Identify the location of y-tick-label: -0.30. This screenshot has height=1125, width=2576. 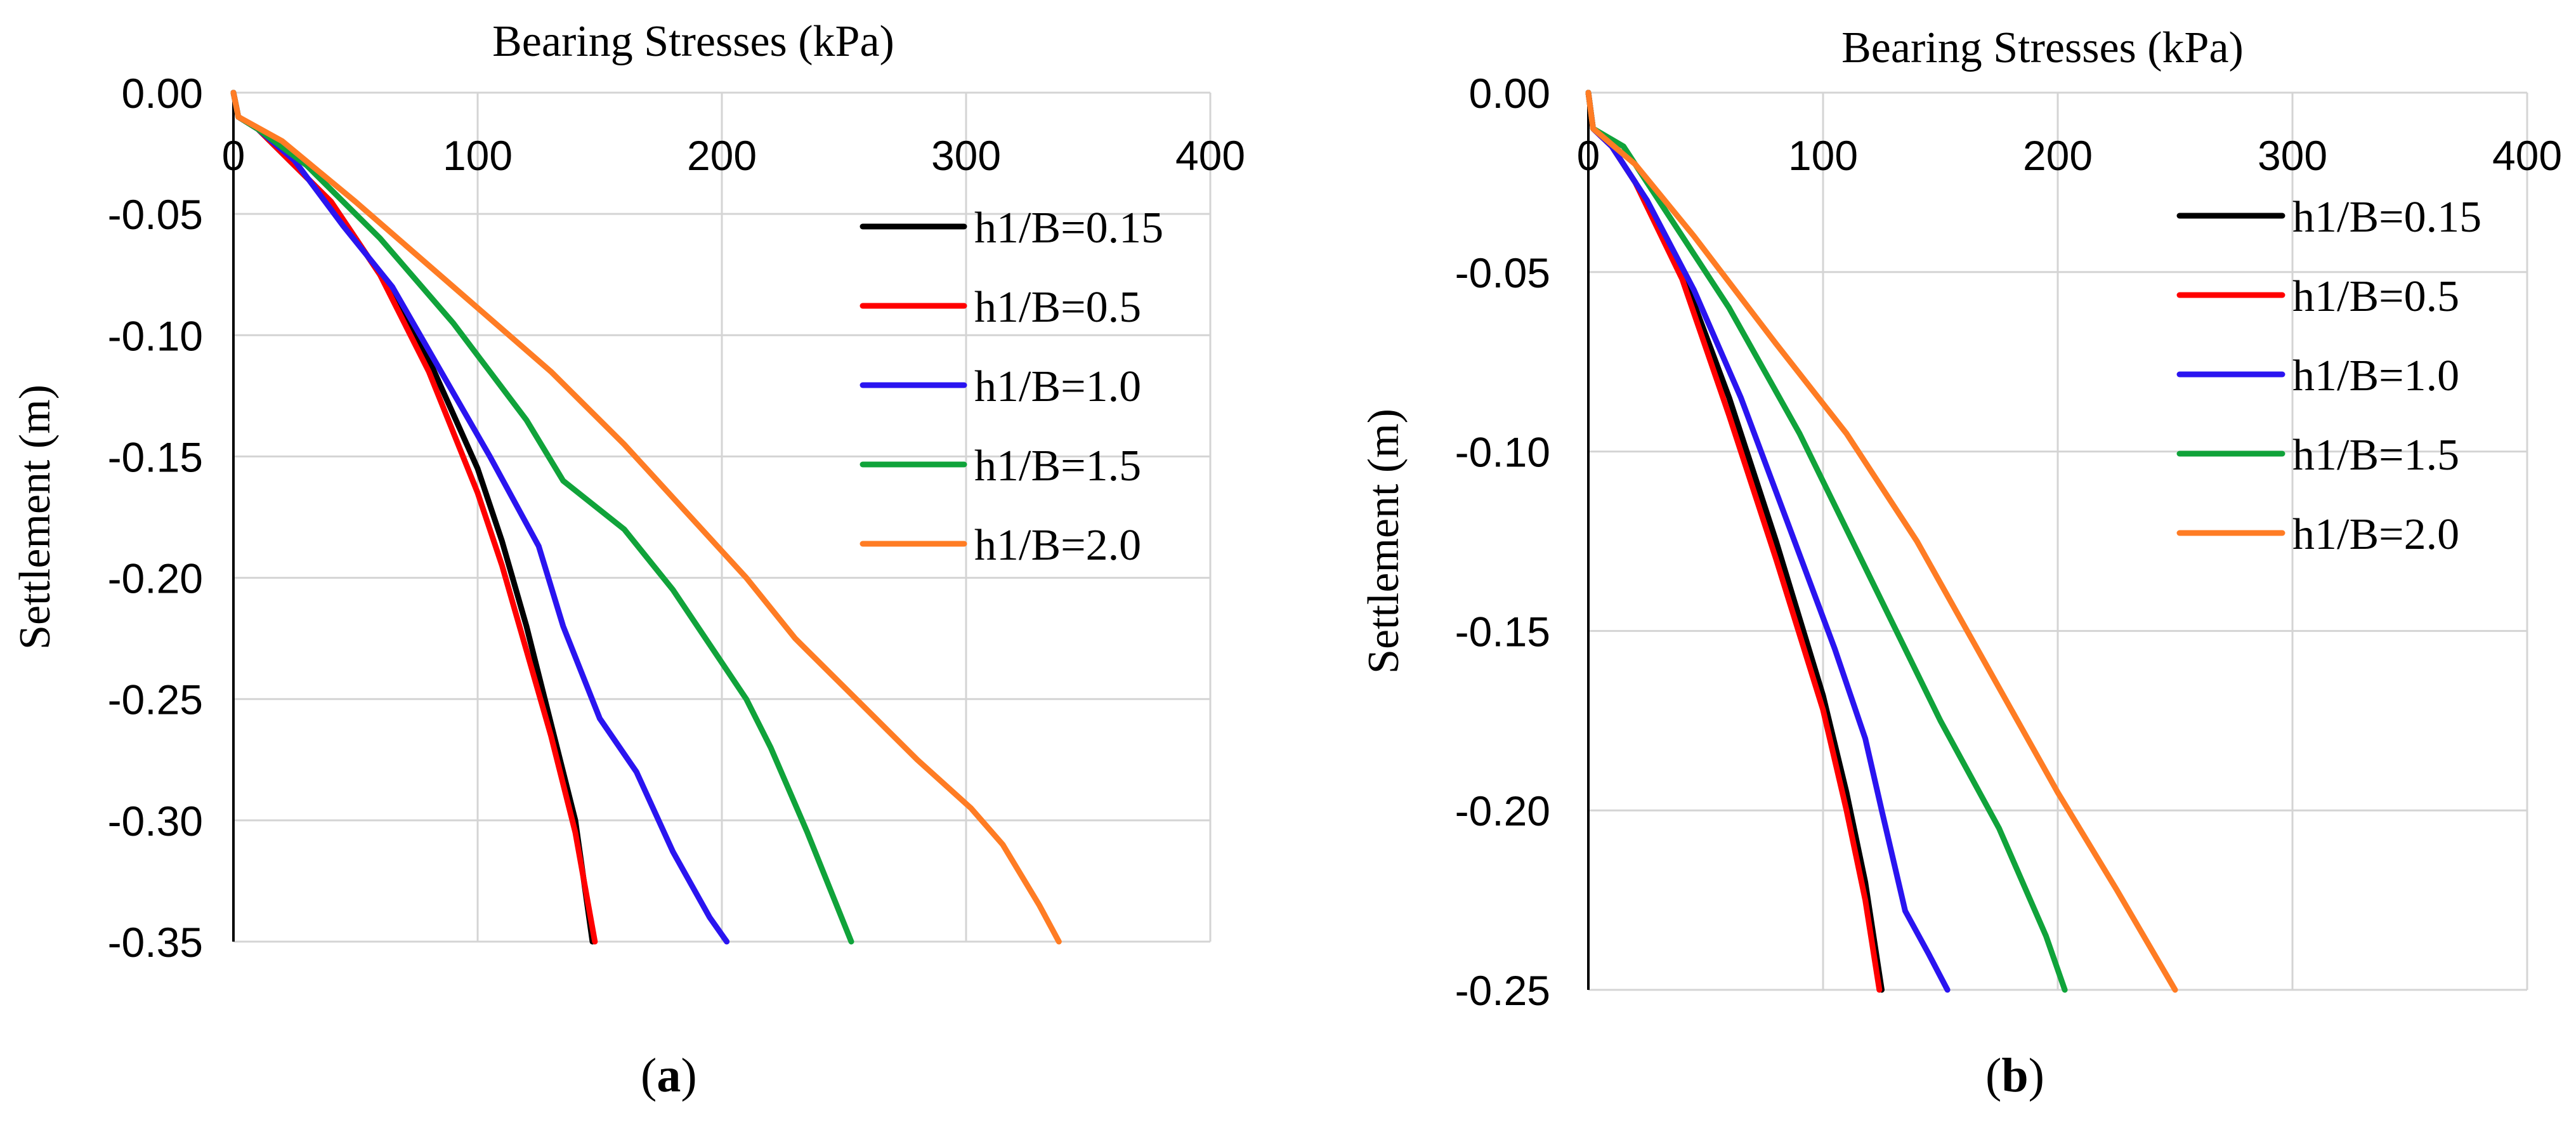
(155, 821).